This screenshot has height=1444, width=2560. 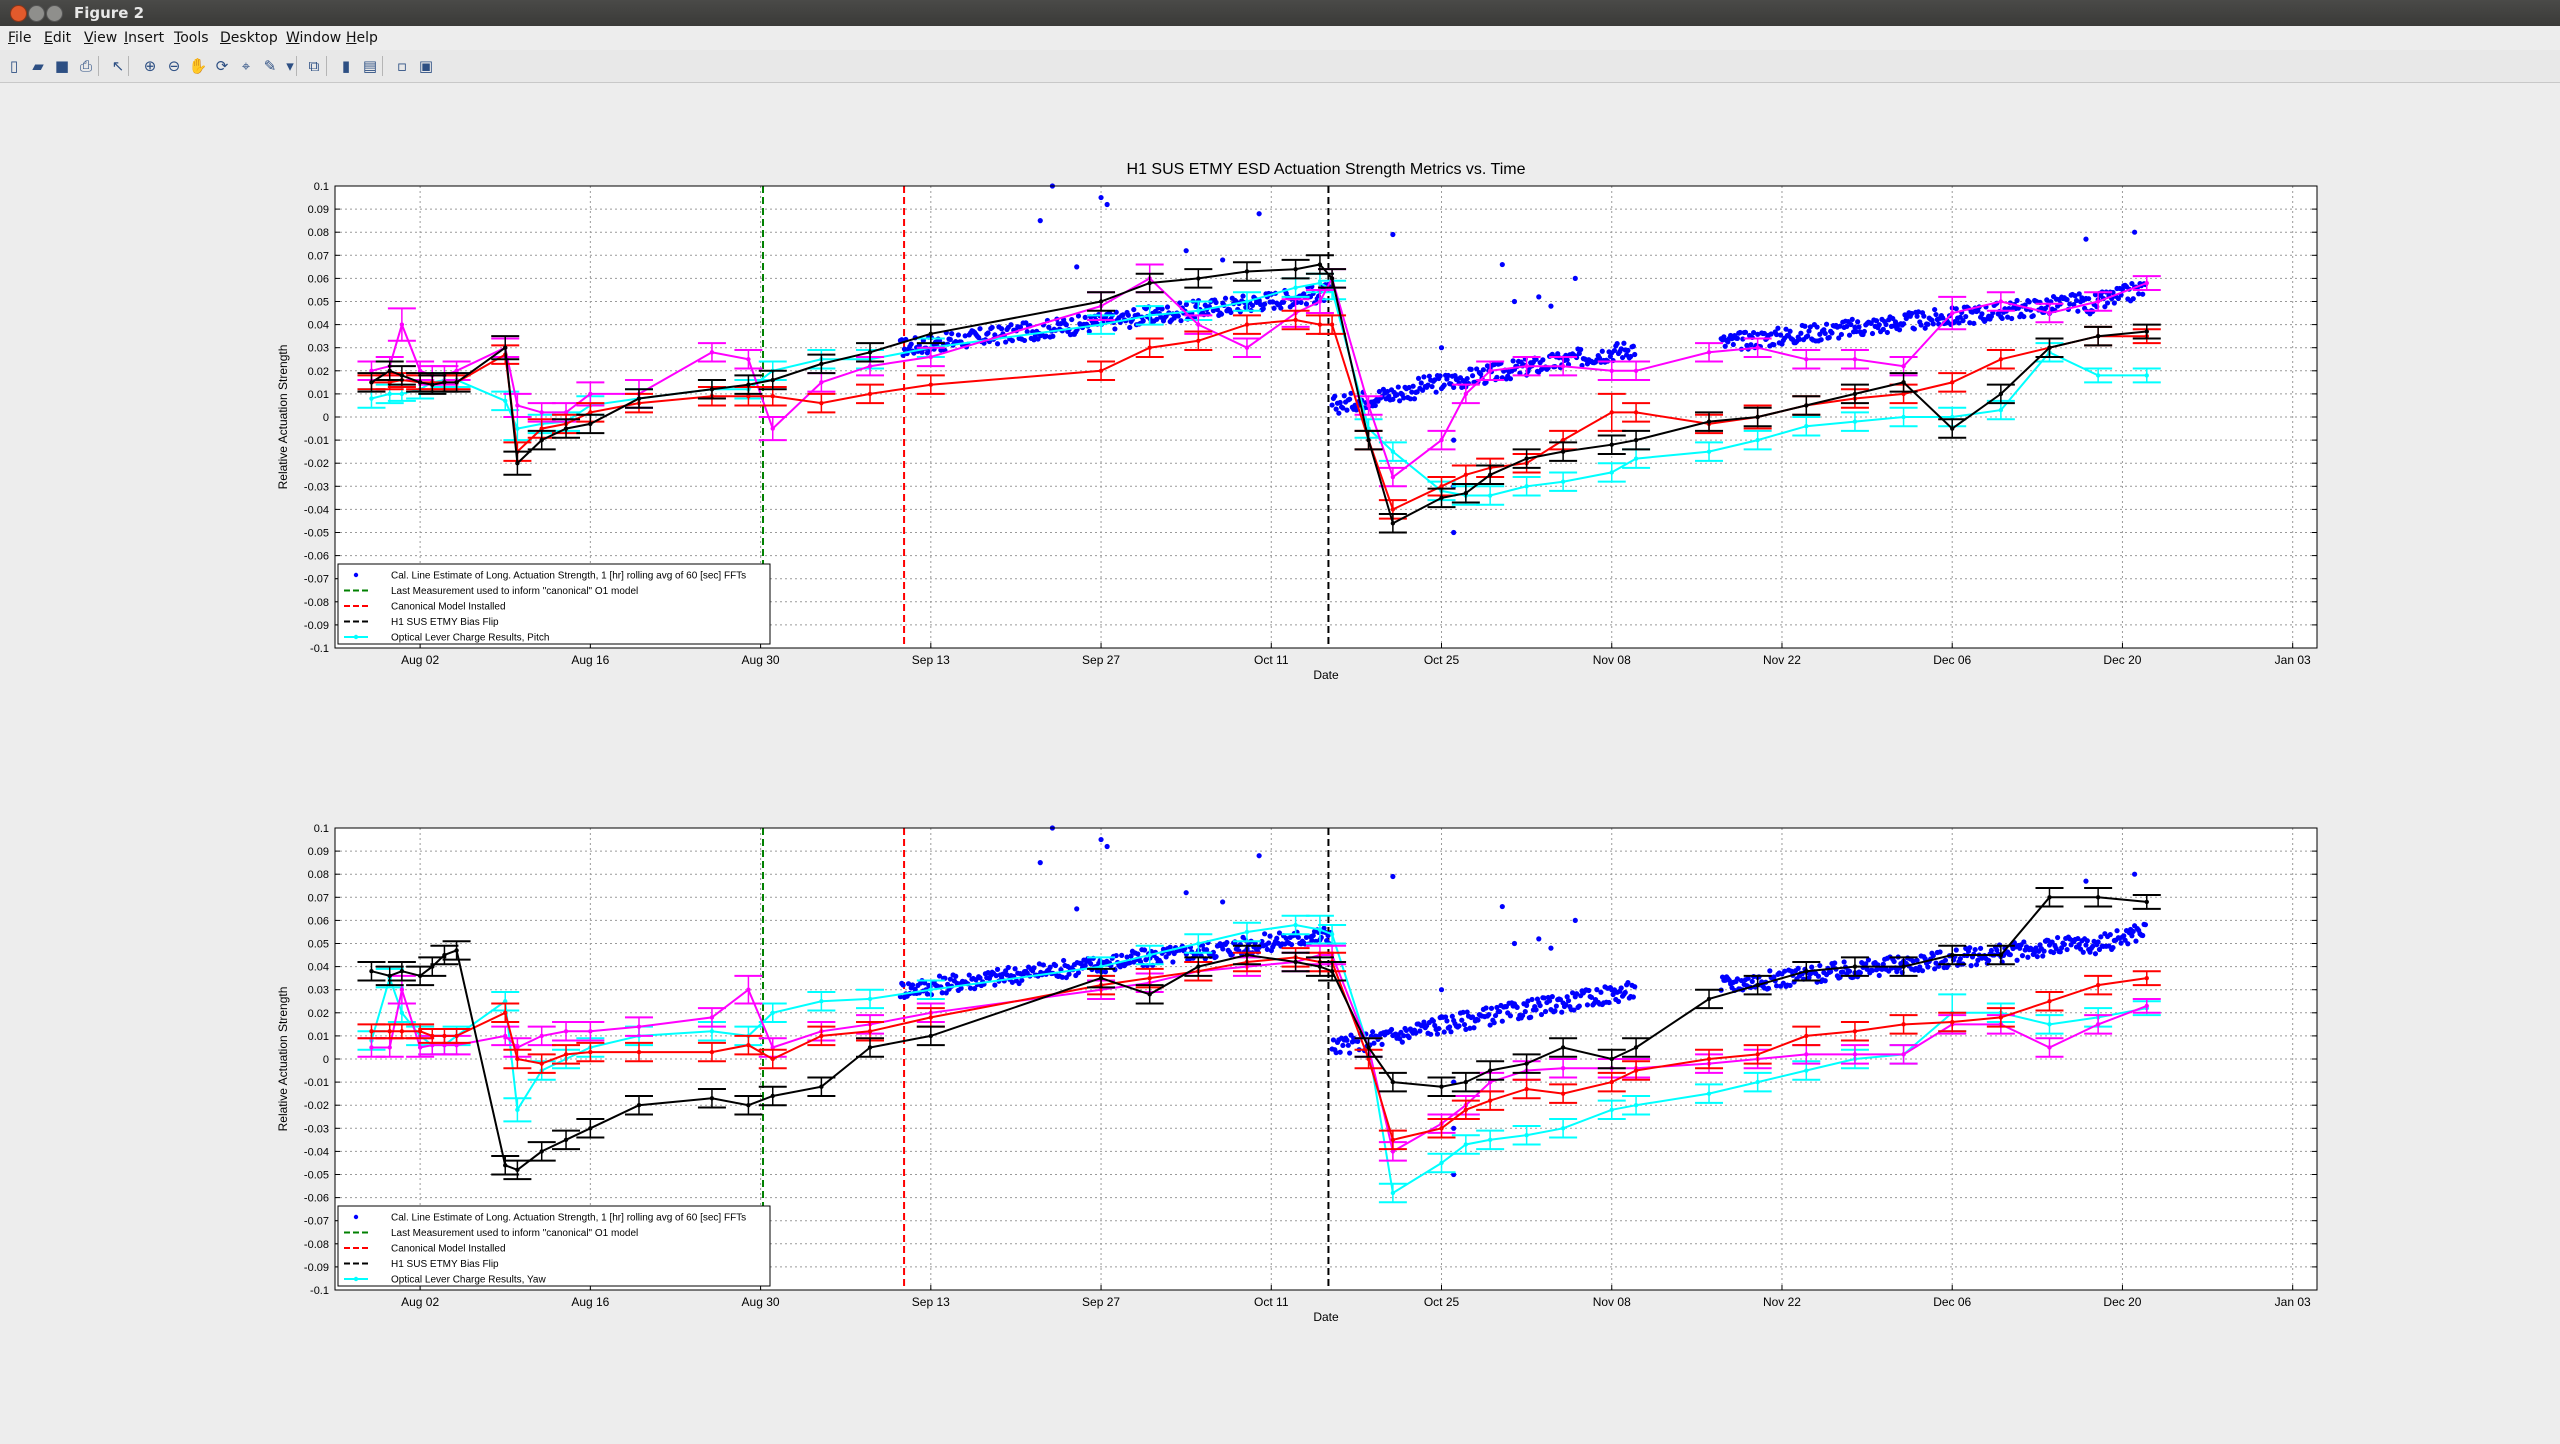 I want to click on menu-edit: Edit, so click(x=58, y=38).